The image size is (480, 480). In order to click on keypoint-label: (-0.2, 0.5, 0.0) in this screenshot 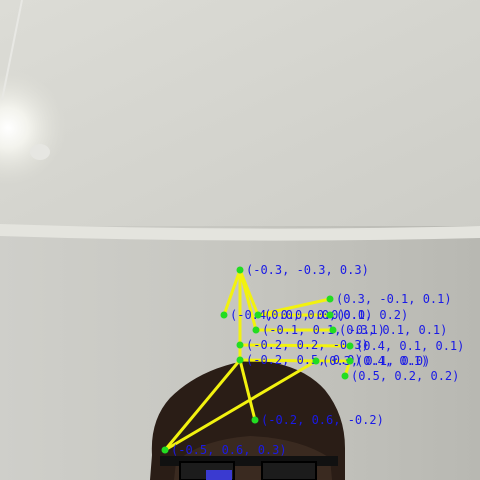, I will do `click(304, 360)`.